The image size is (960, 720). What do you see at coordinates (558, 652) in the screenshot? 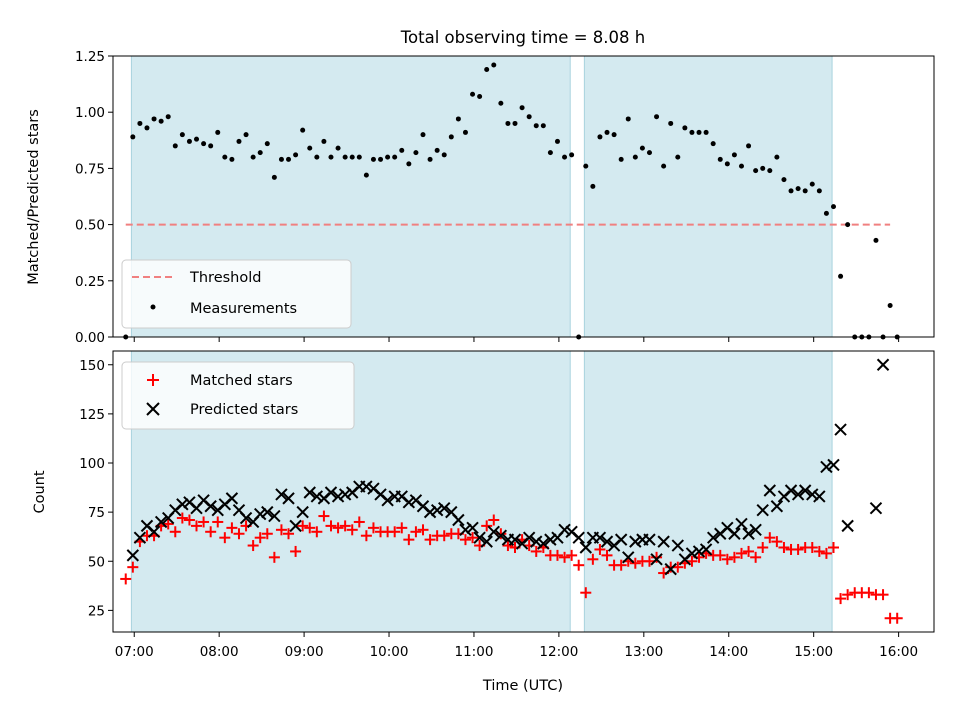
I see `x-tick-label: 12:00` at bounding box center [558, 652].